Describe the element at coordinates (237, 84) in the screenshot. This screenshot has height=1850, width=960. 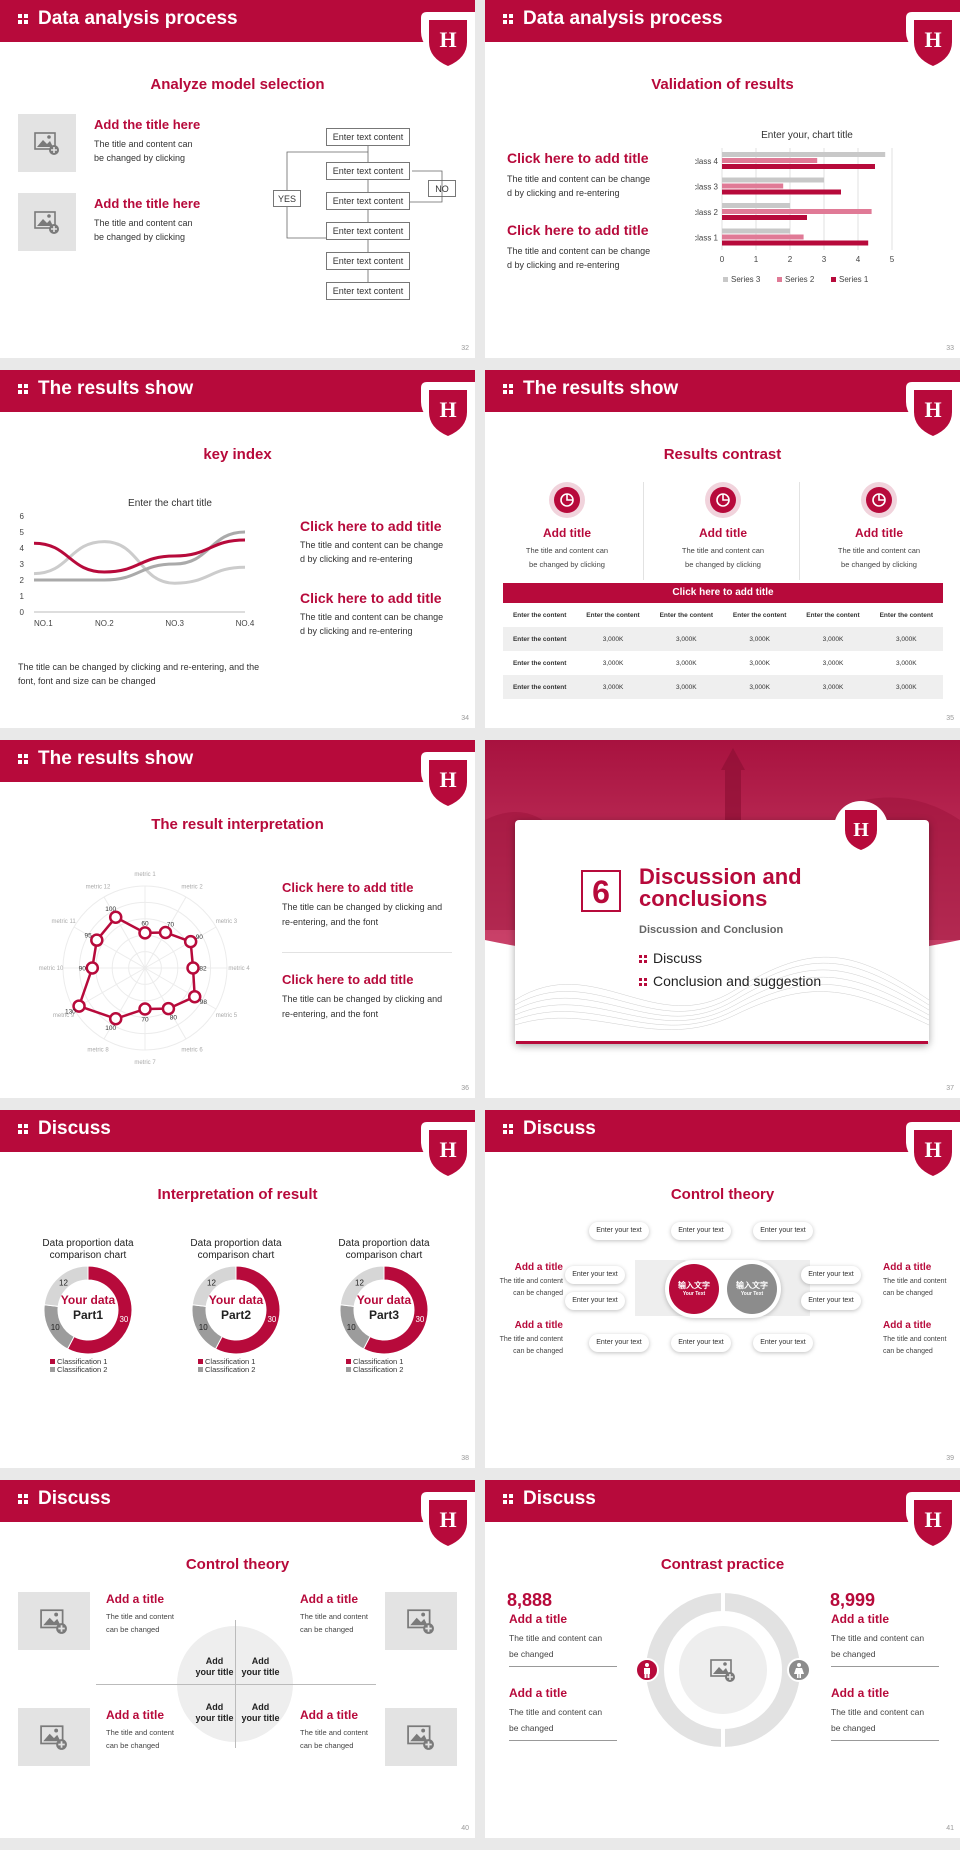
I see `slide-title: Analyze model selection` at that location.